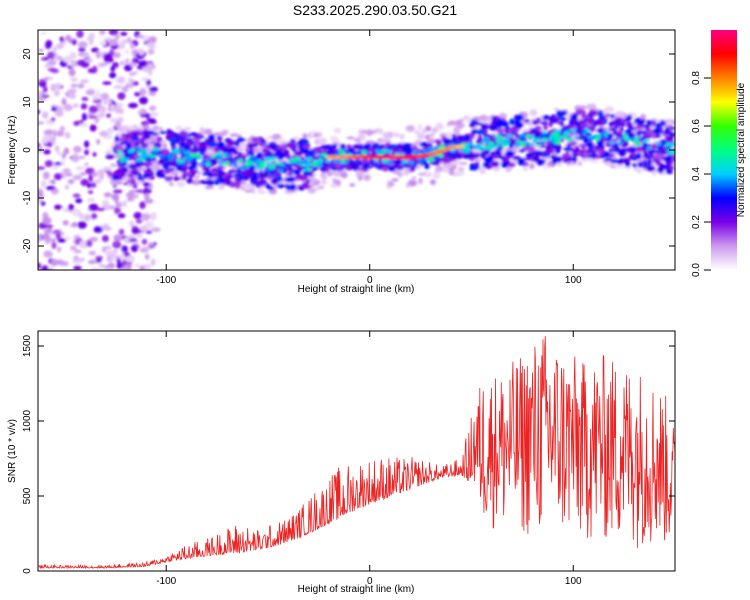 The width and height of the screenshot is (750, 600). Describe the element at coordinates (27, 197) in the screenshot. I see `spectrogram-y-tick-label: -10` at that location.